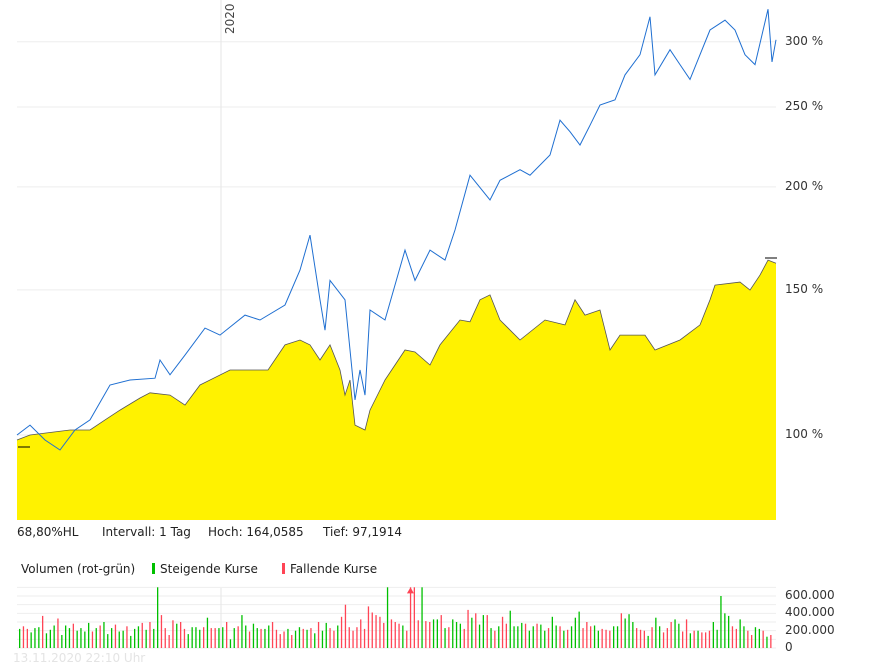  Describe the element at coordinates (79, 658) in the screenshot. I see `timestamp-footer: 13.11.2020 22:10 Uhr` at that location.